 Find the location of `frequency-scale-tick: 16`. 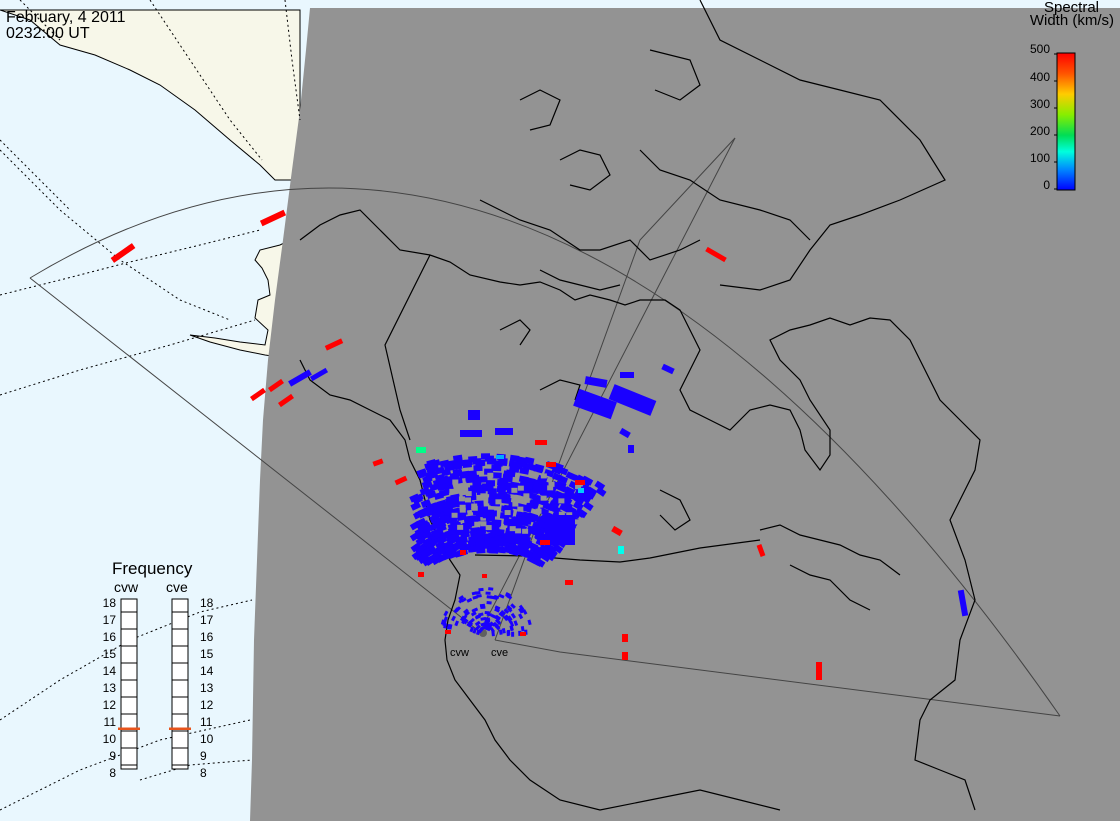

frequency-scale-tick: 16 is located at coordinates (109, 637).